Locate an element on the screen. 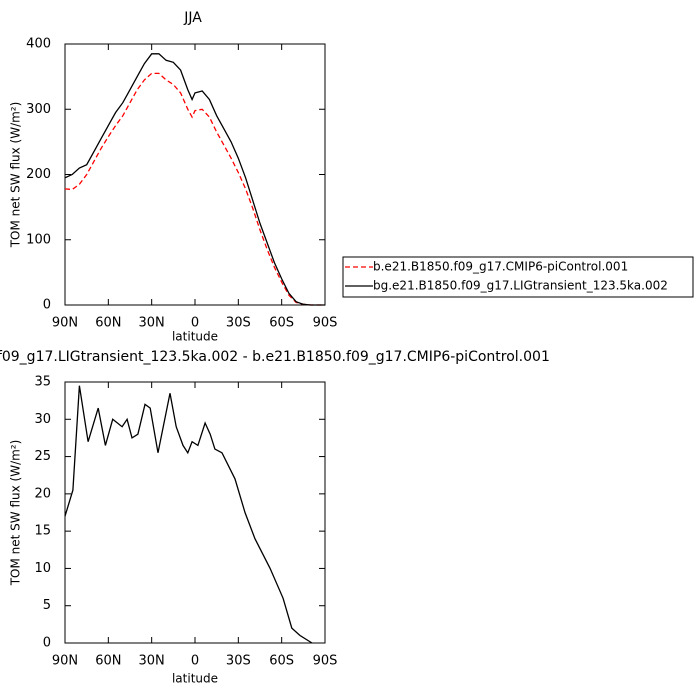 This screenshot has height=700, width=700. y-tick-label: 35 is located at coordinates (42, 382).